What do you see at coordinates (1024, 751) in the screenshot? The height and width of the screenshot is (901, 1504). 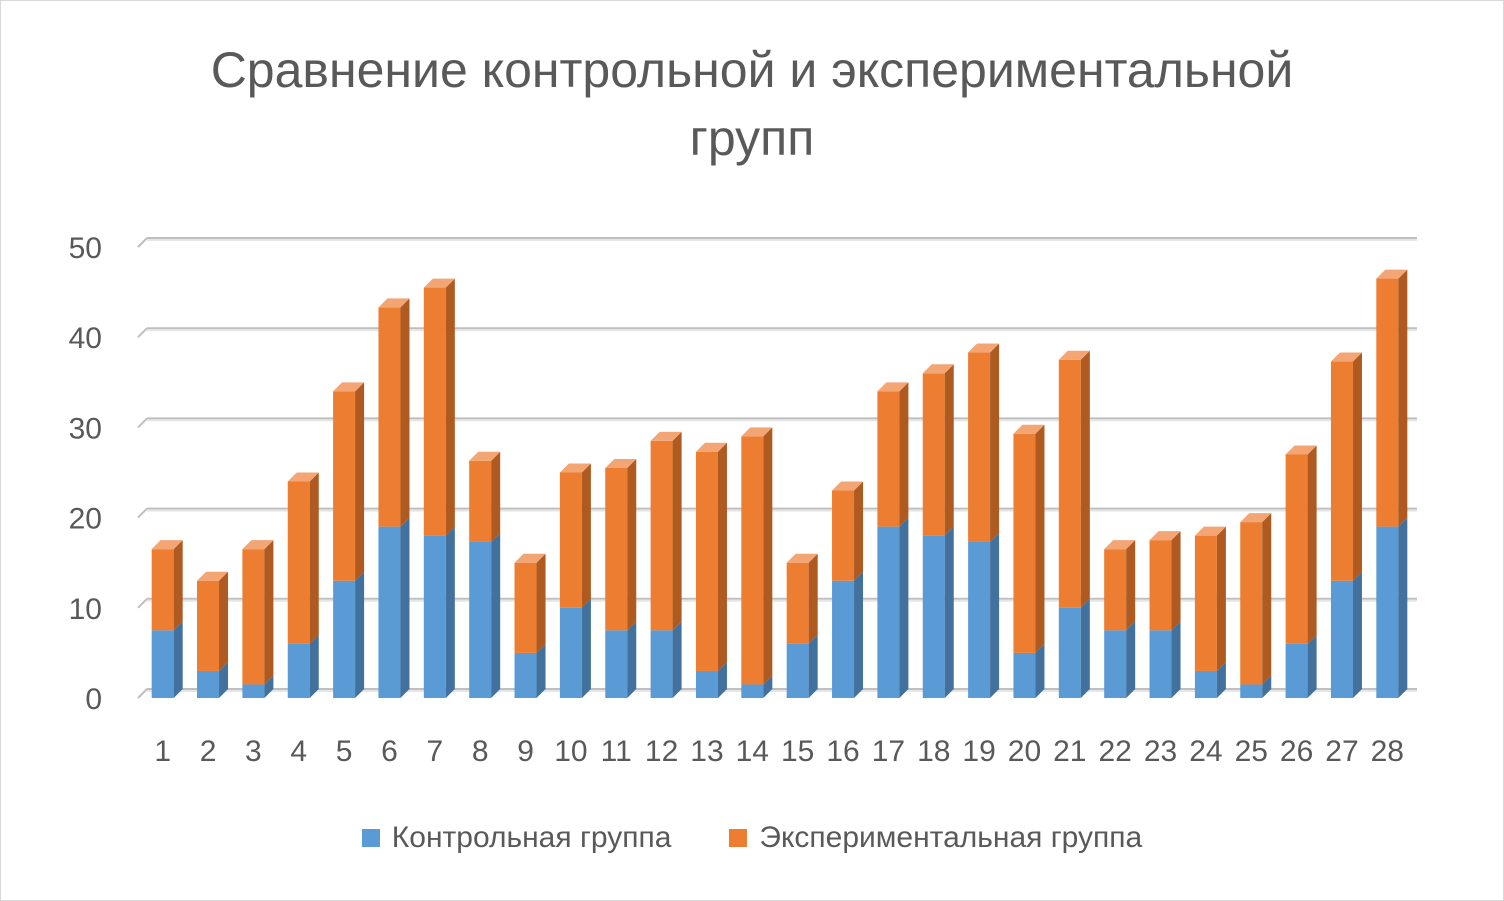 I see `x-tick-label: 20` at bounding box center [1024, 751].